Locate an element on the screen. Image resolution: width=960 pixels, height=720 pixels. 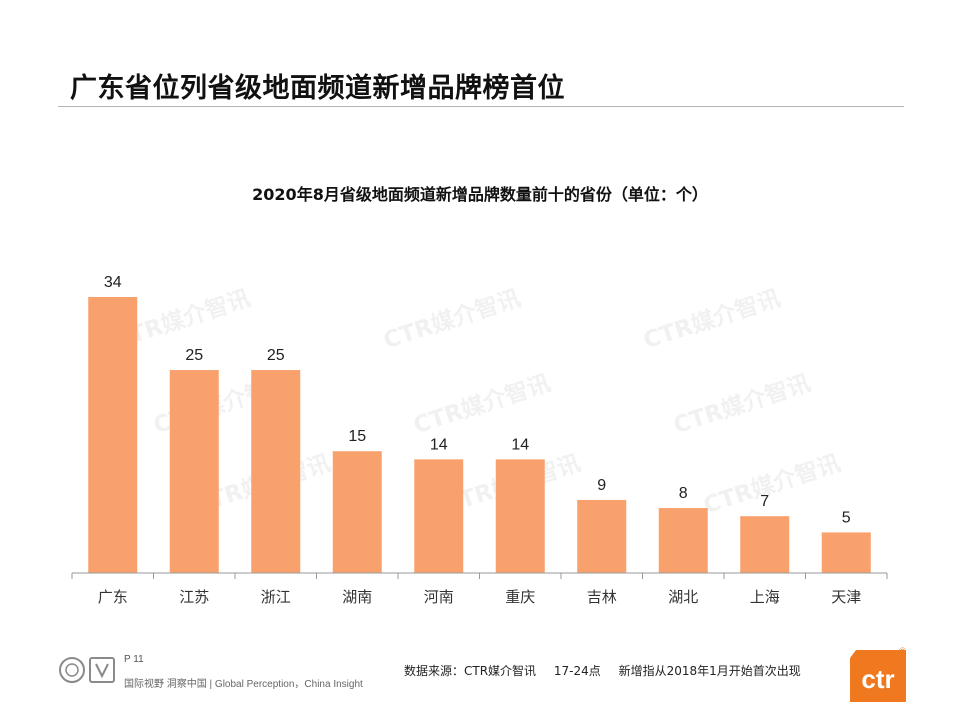
bar-天津 is located at coordinates (846, 552).